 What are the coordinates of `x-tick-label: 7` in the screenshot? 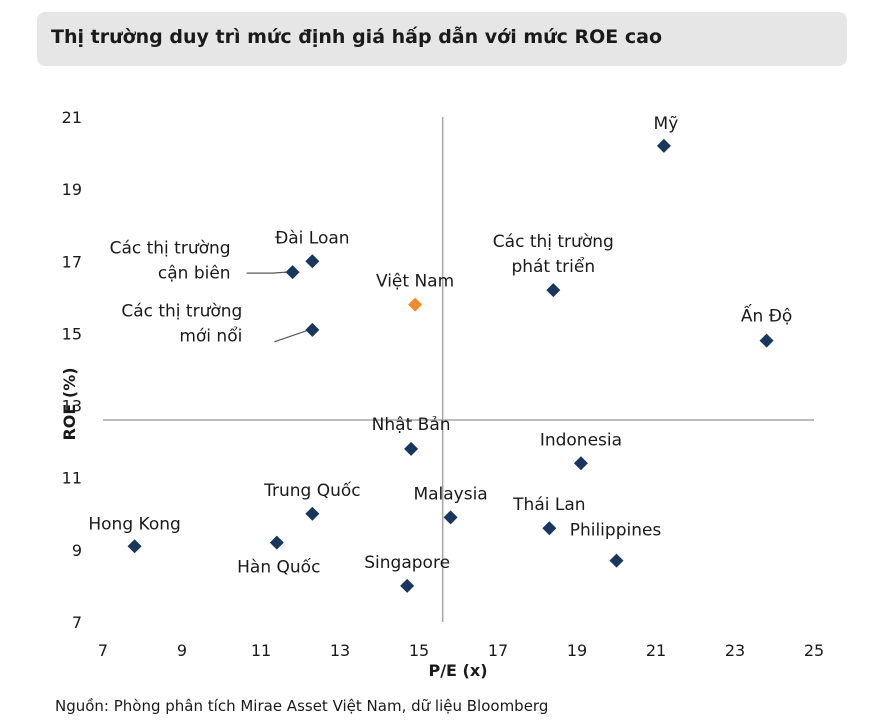 It's located at (103, 650).